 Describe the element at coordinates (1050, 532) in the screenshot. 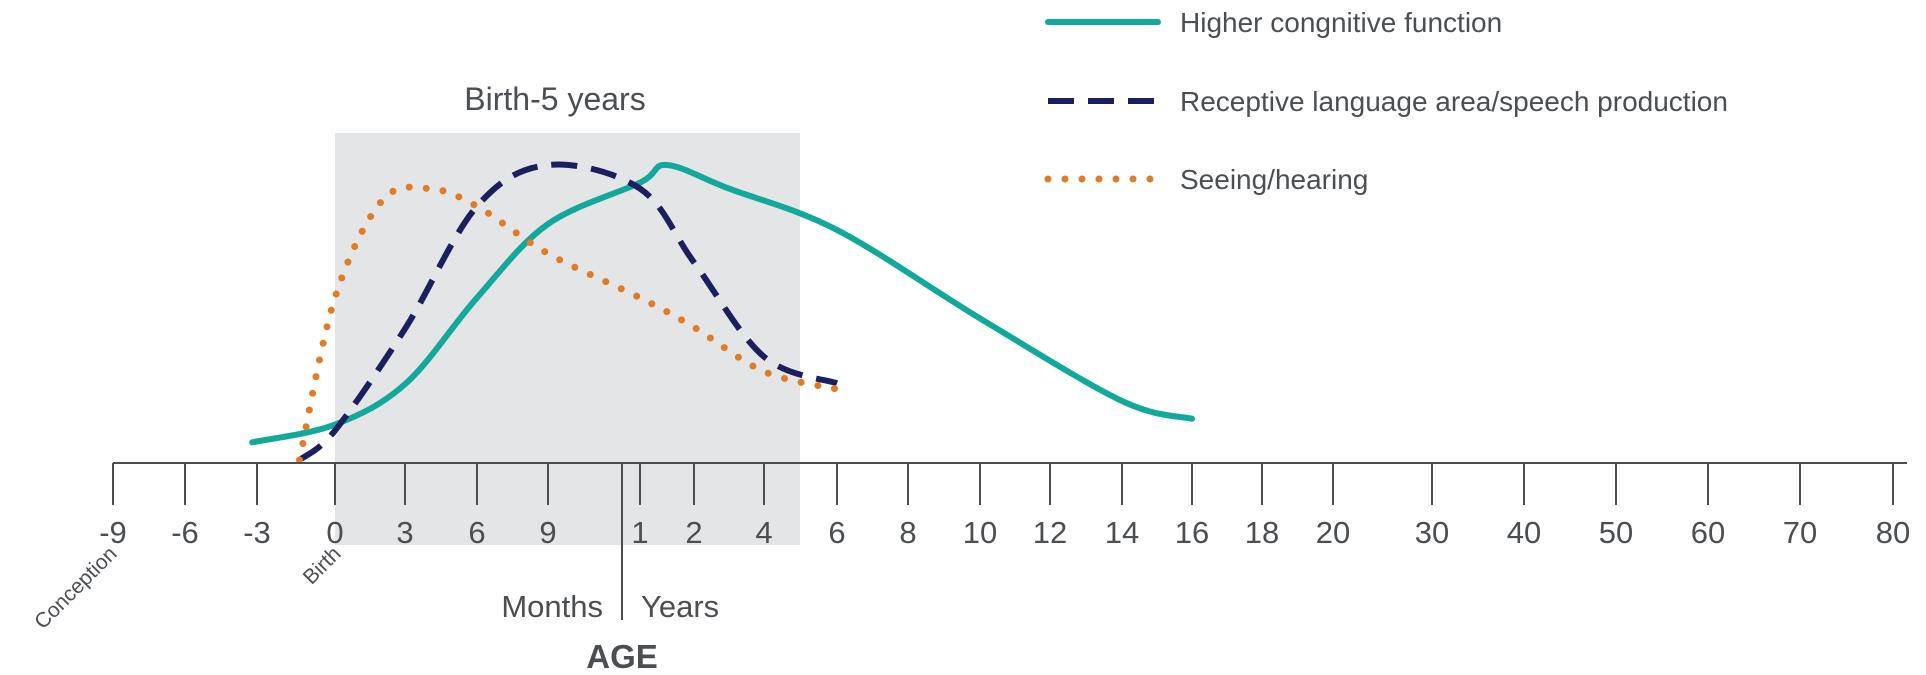

I see `x-tick-label: 12` at that location.